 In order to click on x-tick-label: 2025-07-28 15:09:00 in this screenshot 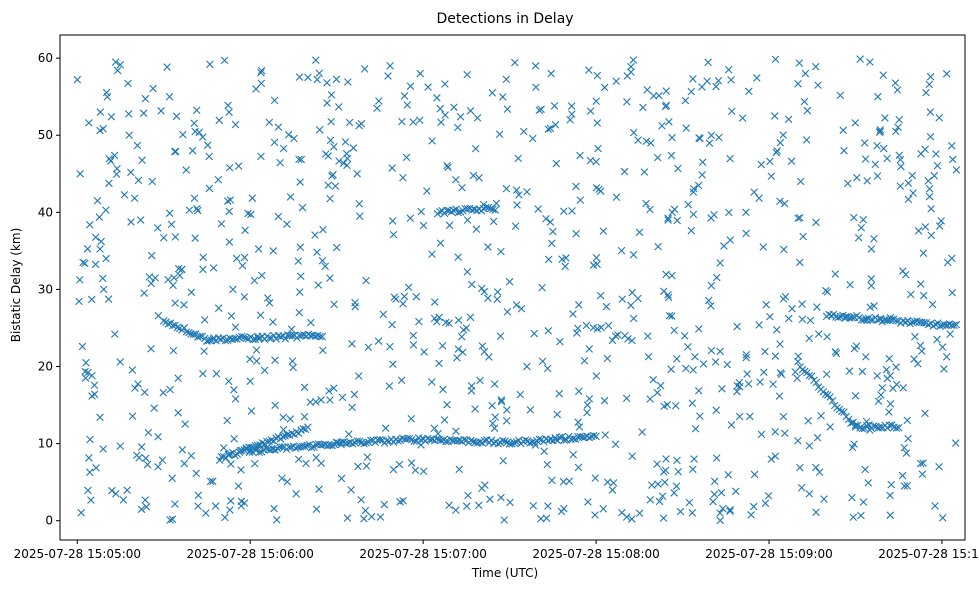, I will do `click(768, 554)`.